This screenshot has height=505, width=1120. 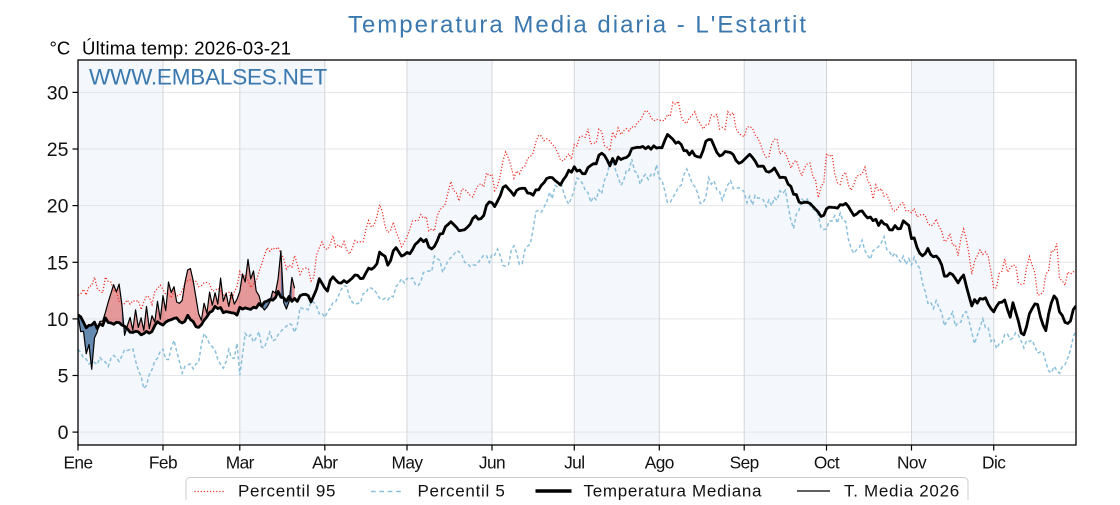 What do you see at coordinates (659, 463) in the screenshot?
I see `svg-text: Ago` at bounding box center [659, 463].